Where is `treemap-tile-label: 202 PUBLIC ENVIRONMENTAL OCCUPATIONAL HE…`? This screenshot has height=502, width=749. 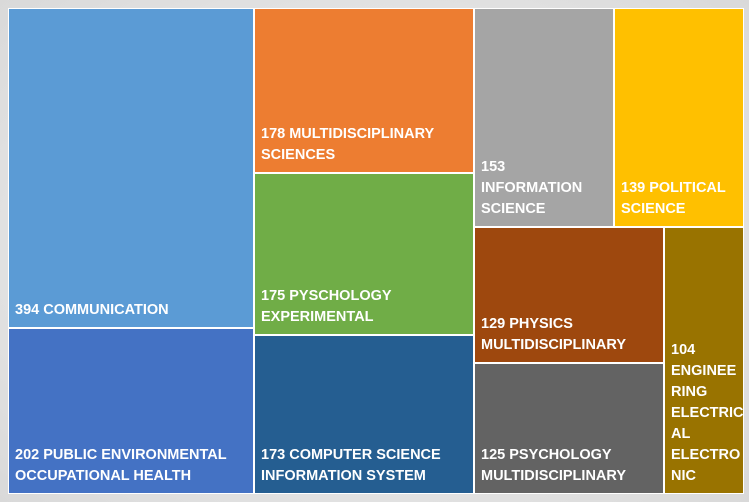
treemap-tile-label: 202 PUBLIC ENVIRONMENTAL OCCUPATIONAL HE… is located at coordinates (121, 465).